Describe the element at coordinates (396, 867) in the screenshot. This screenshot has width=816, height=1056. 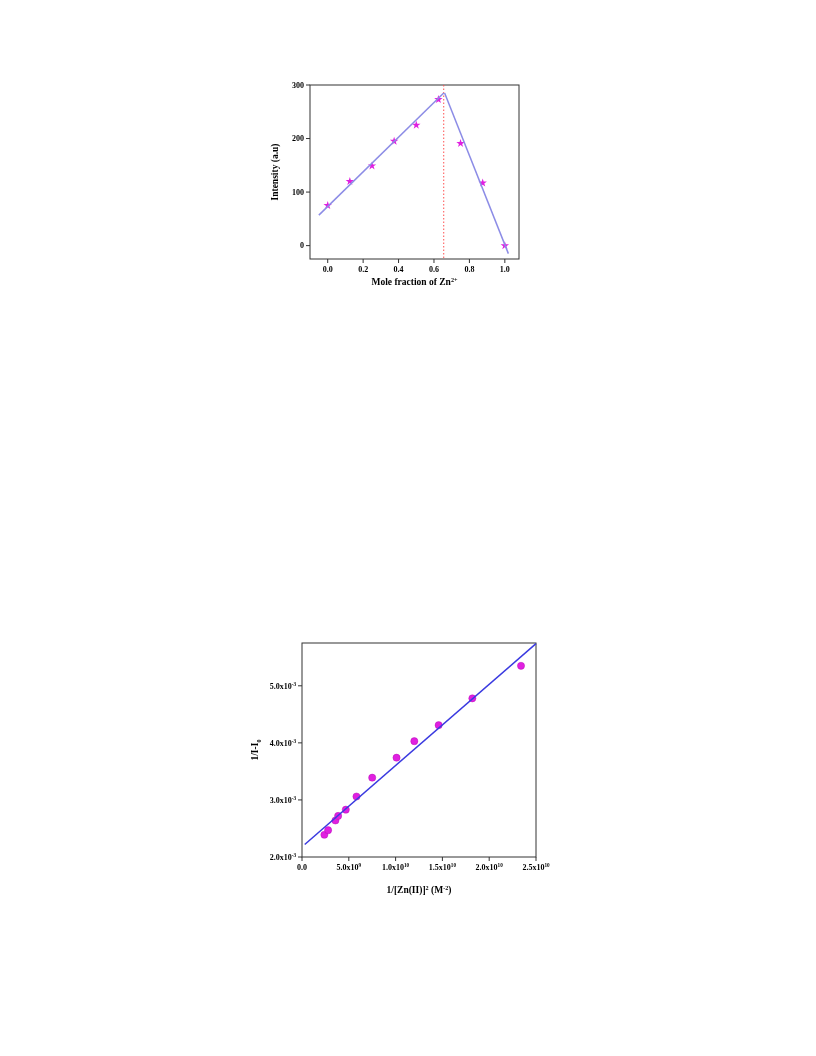
I see `x-tick-label: 1.0x10$^{10}$` at that location.